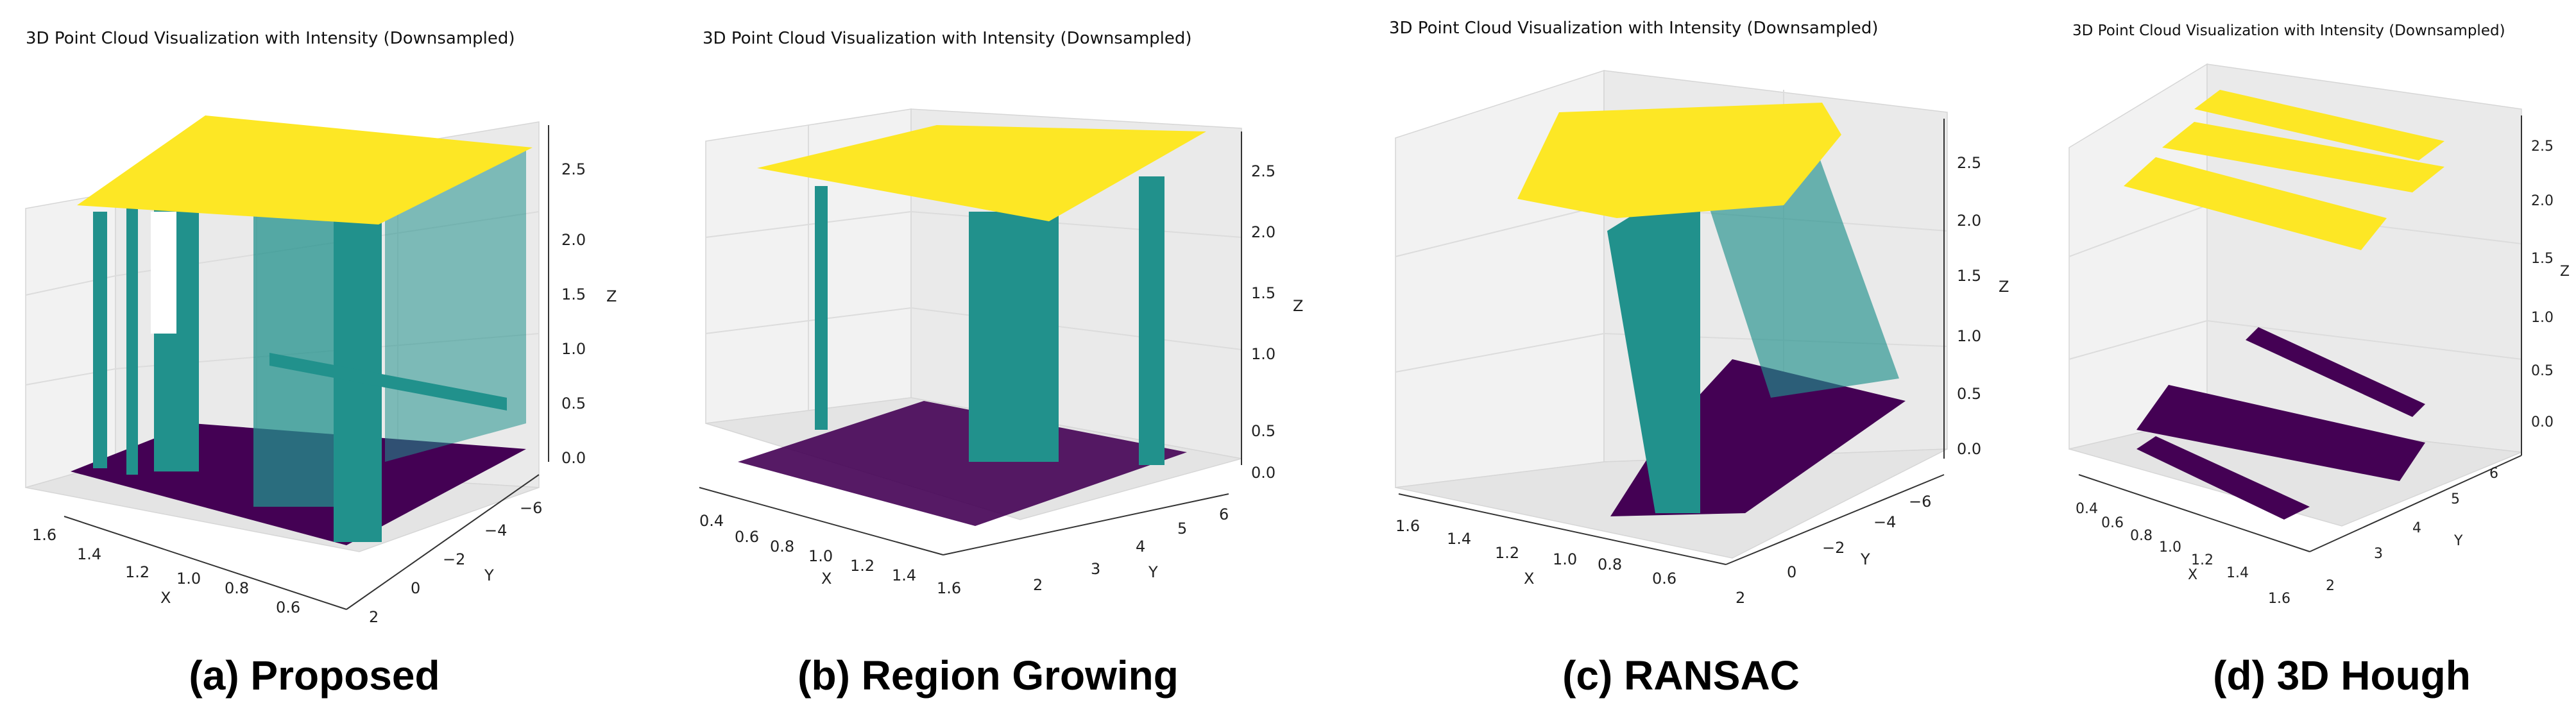 This screenshot has height=721, width=2576. What do you see at coordinates (962, 463) in the screenshot?
I see `floor-points` at bounding box center [962, 463].